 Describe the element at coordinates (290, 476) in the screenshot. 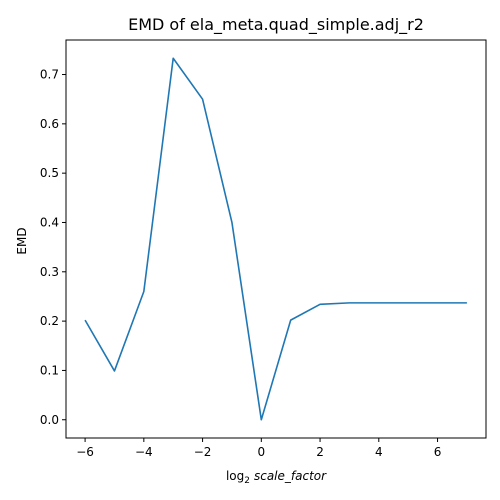

I see `x-axis-label-main: scale_factor` at that location.